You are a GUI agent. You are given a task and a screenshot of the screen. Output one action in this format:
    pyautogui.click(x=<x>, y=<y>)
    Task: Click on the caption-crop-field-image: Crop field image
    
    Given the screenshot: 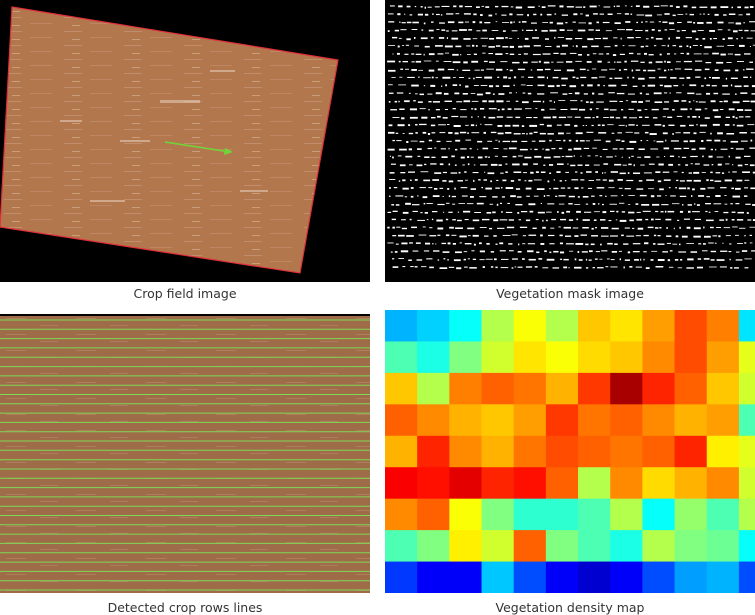 What is the action you would take?
    pyautogui.click(x=185, y=293)
    